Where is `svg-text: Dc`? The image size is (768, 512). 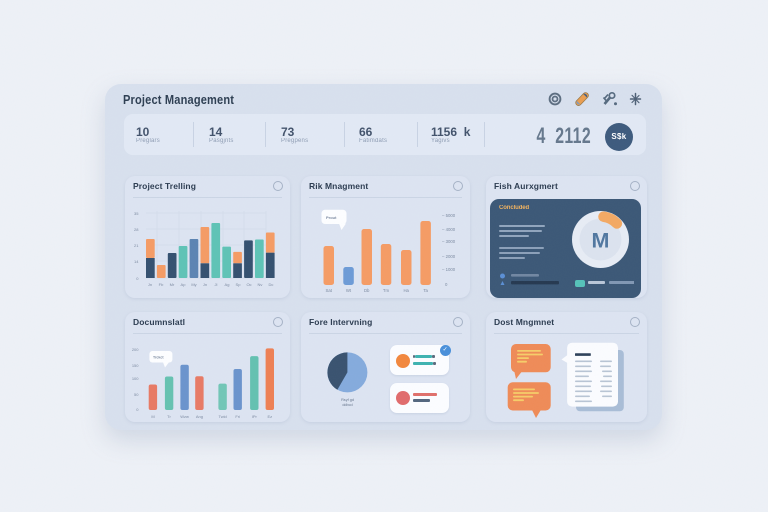
svg-text: Dc is located at coordinates (271, 284).